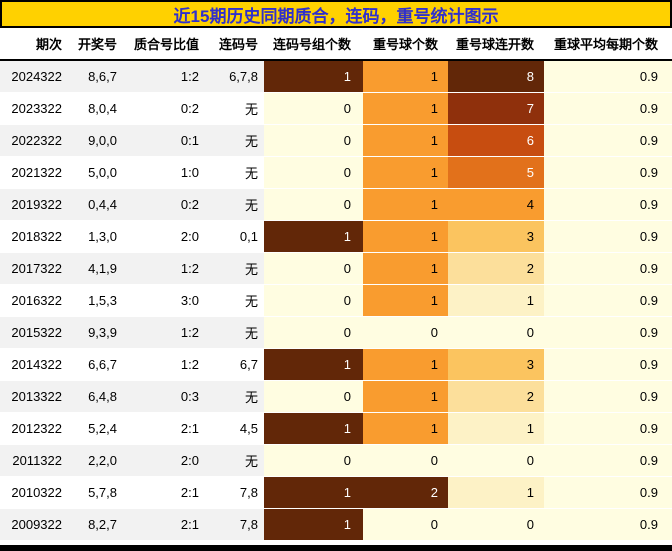 Image resolution: width=672 pixels, height=551 pixels. I want to click on column-header-5: 连码号组个数, so click(313, 44).